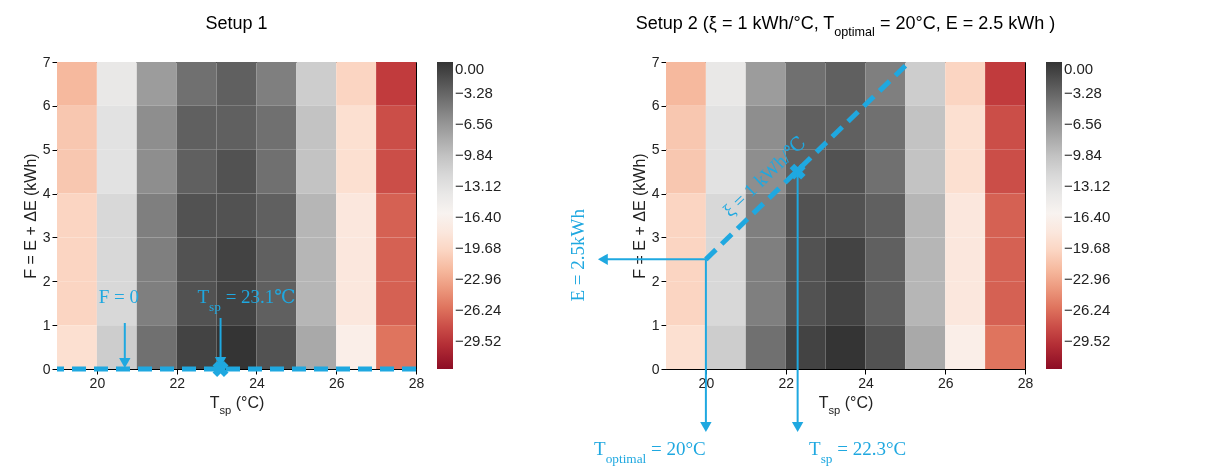 This screenshot has height=474, width=1211. Describe the element at coordinates (97, 382) in the screenshot. I see `x-tick-label: 20` at that location.